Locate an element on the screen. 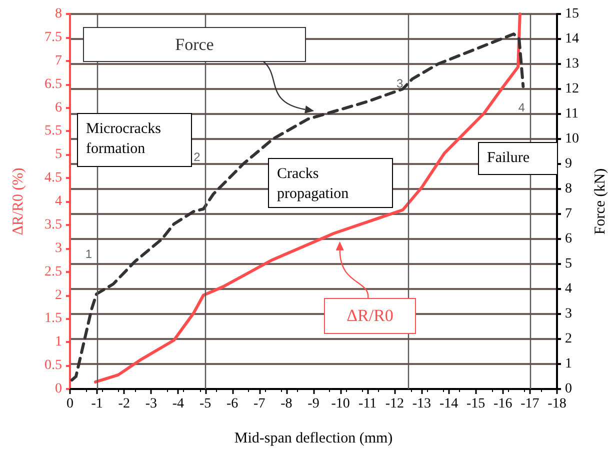  x-axis-title: Mid-span deflection (mm) is located at coordinates (313, 438).